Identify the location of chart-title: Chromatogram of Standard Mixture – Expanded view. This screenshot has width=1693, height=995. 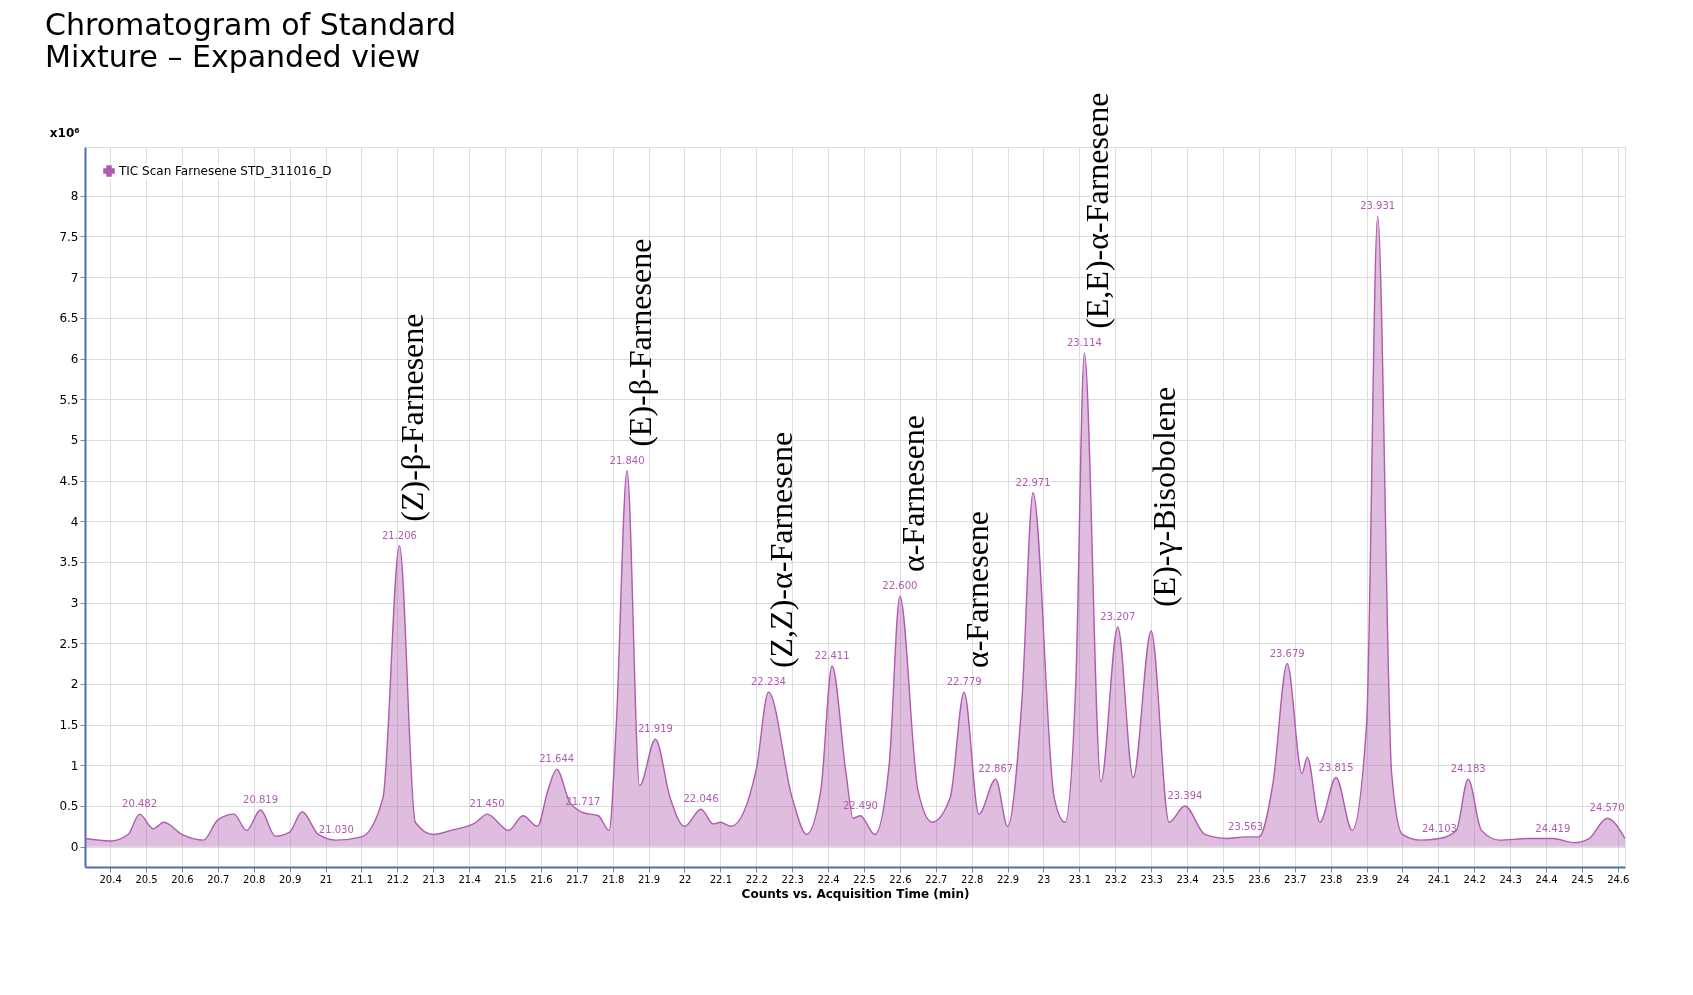
(251, 40).